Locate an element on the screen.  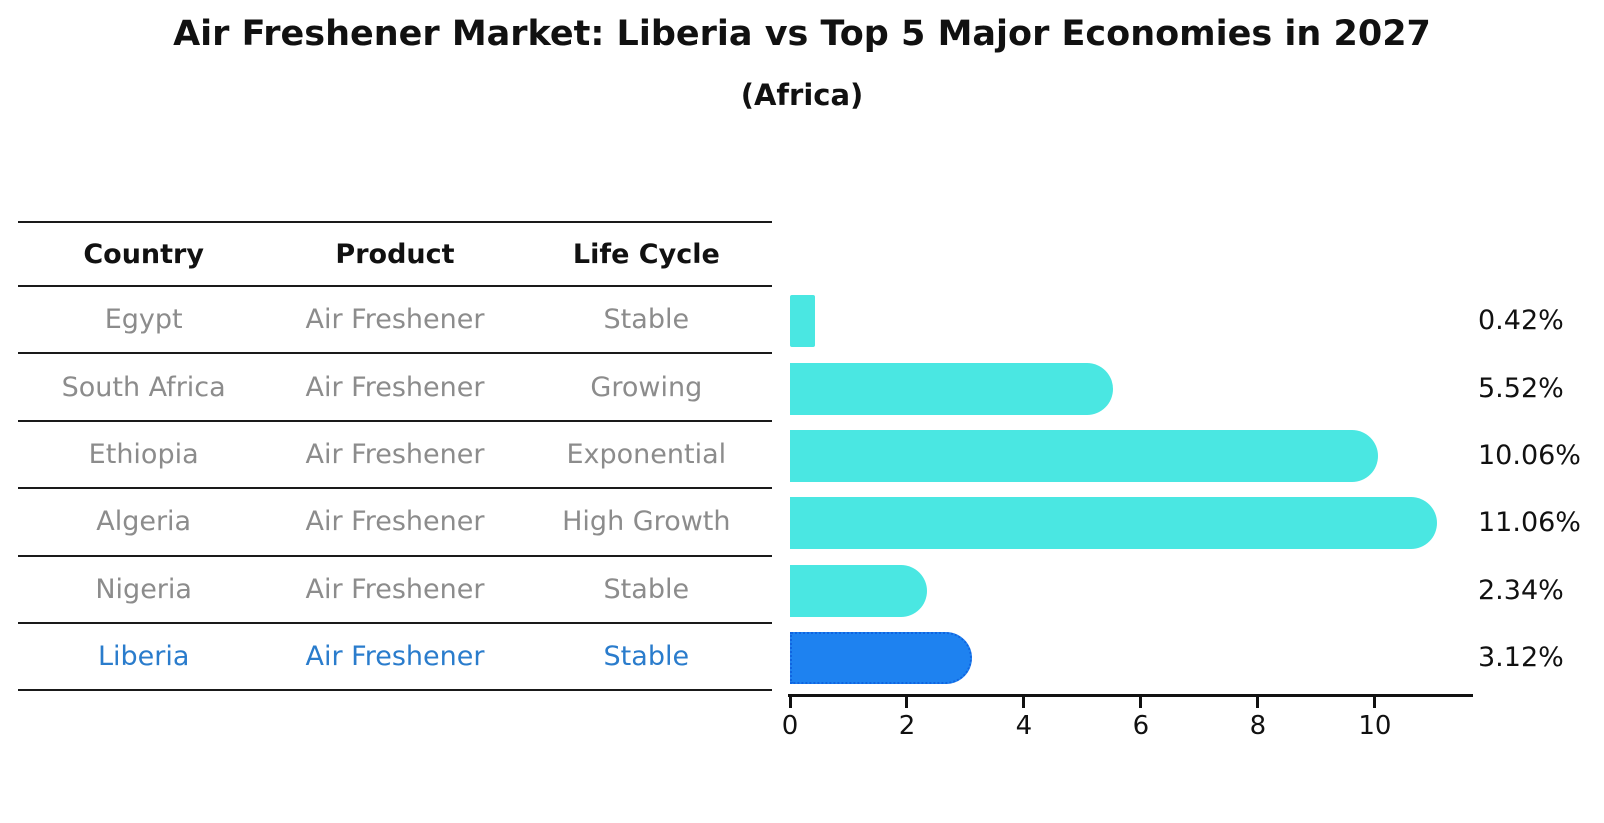
table-header-life-cycle: Life Cycle is located at coordinates (646, 254).